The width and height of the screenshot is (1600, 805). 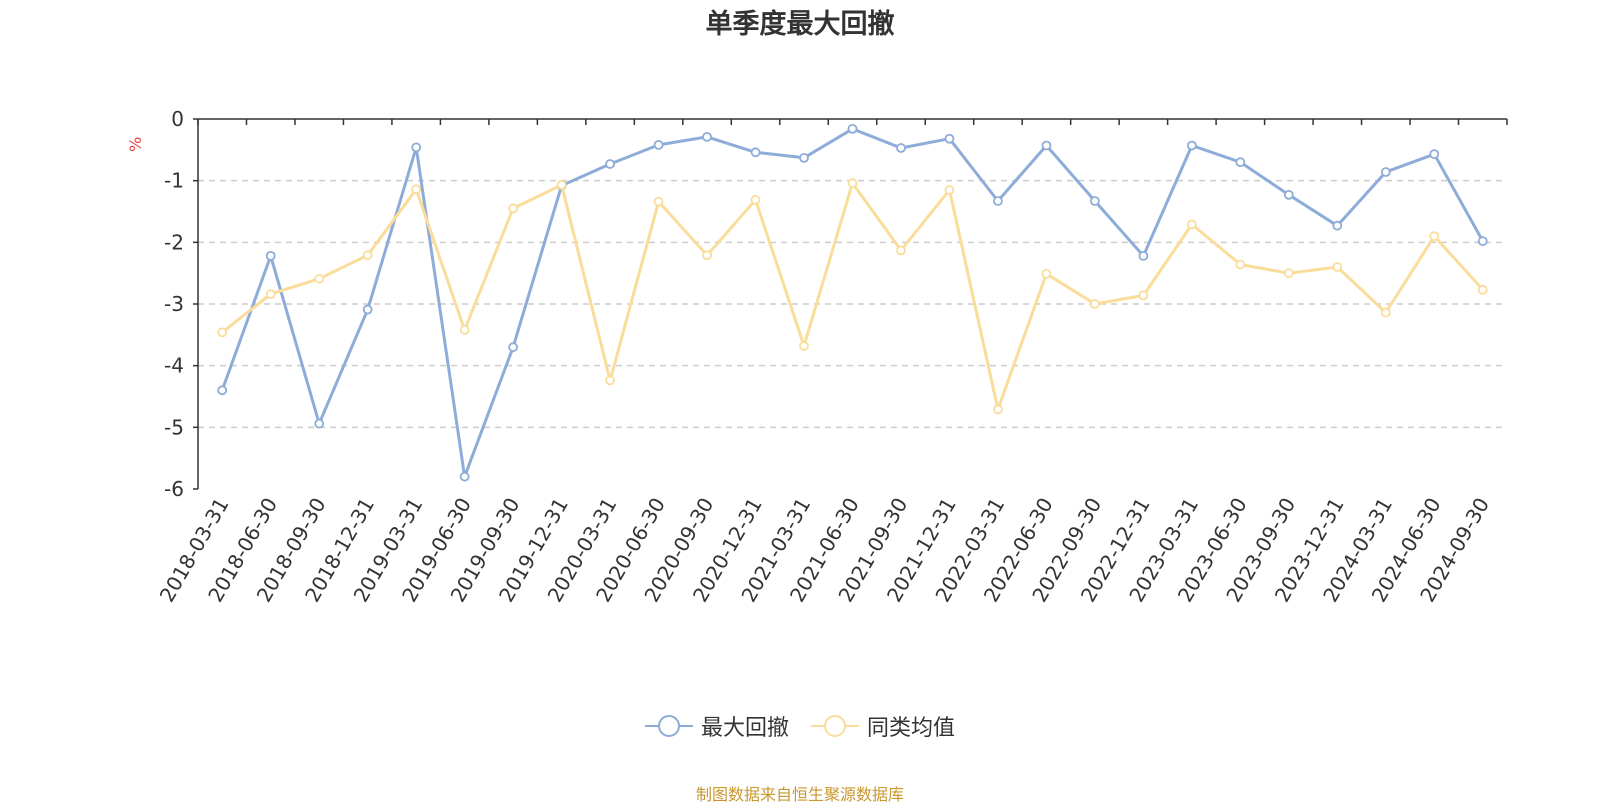 What do you see at coordinates (799, 794) in the screenshot?
I see `data-source-note: 制图数据来自恒生聚源数据库` at bounding box center [799, 794].